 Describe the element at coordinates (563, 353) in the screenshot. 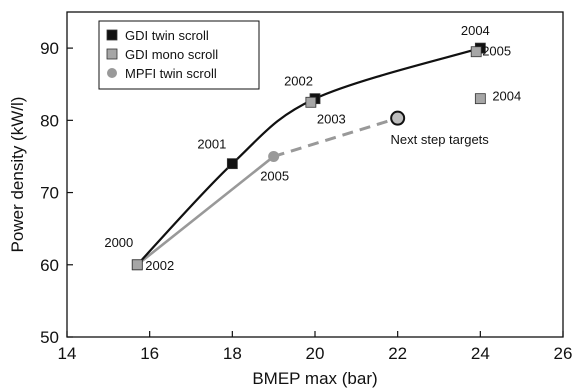

I see `x-tick-label: 26` at that location.